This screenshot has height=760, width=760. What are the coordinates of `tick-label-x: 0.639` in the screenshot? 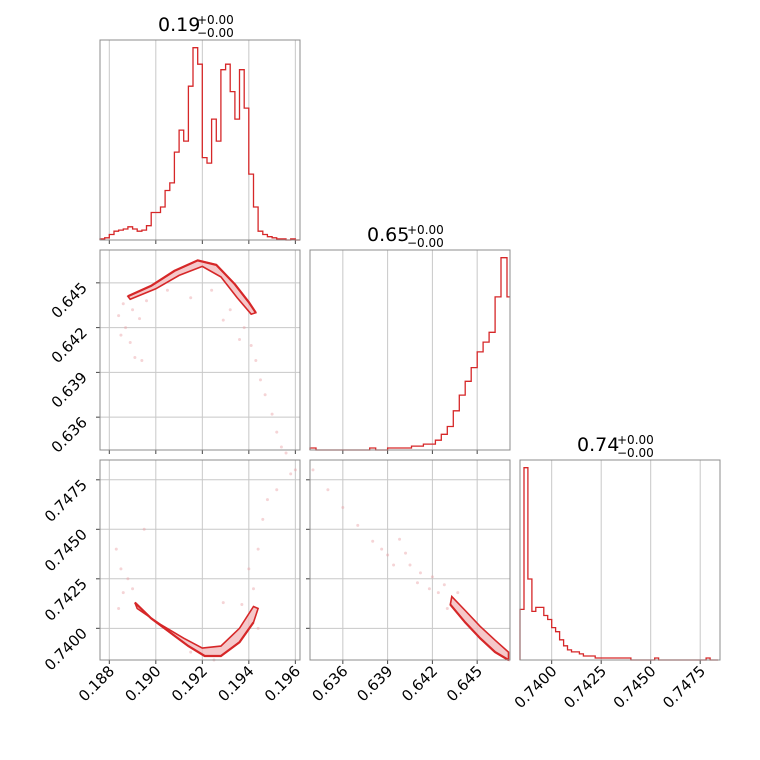 It's located at (374, 683).